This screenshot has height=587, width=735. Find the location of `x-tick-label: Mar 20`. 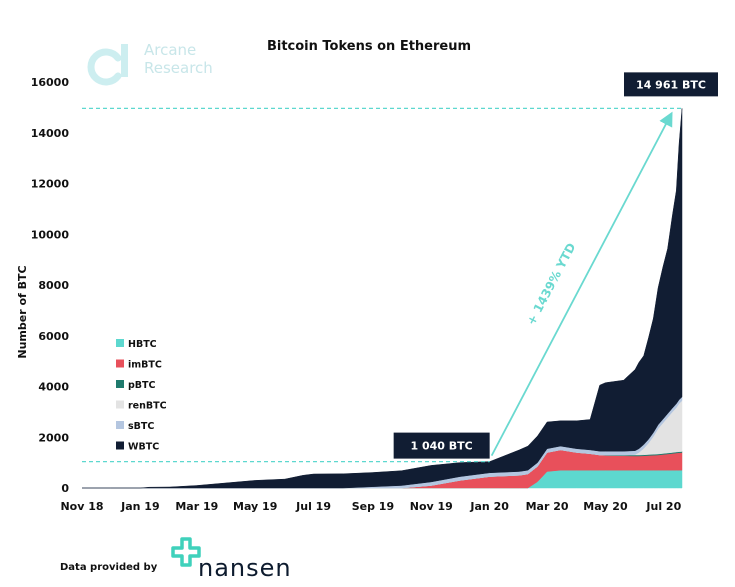

x-tick-label: Mar 20 is located at coordinates (547, 506).